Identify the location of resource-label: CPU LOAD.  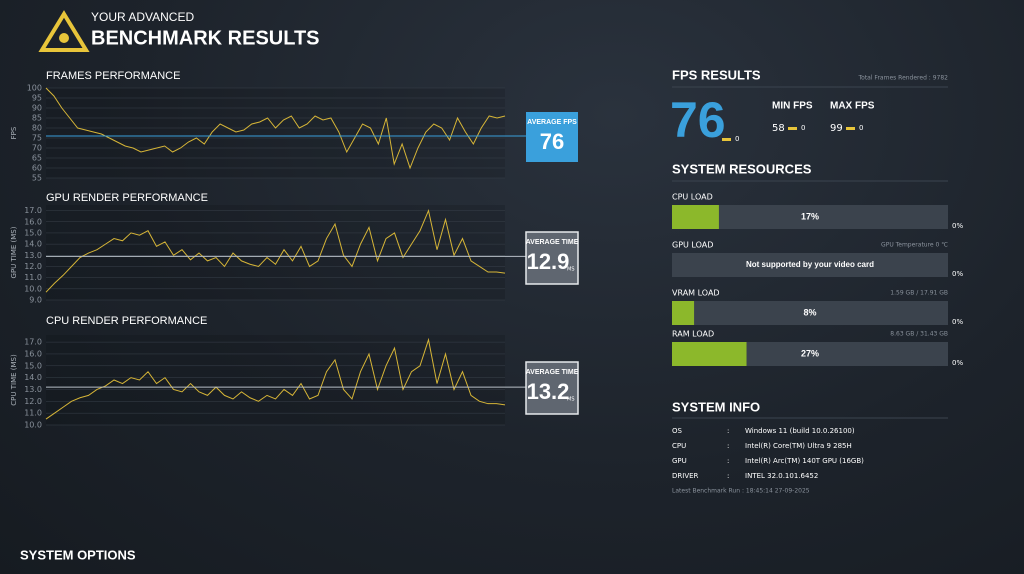
(692, 197).